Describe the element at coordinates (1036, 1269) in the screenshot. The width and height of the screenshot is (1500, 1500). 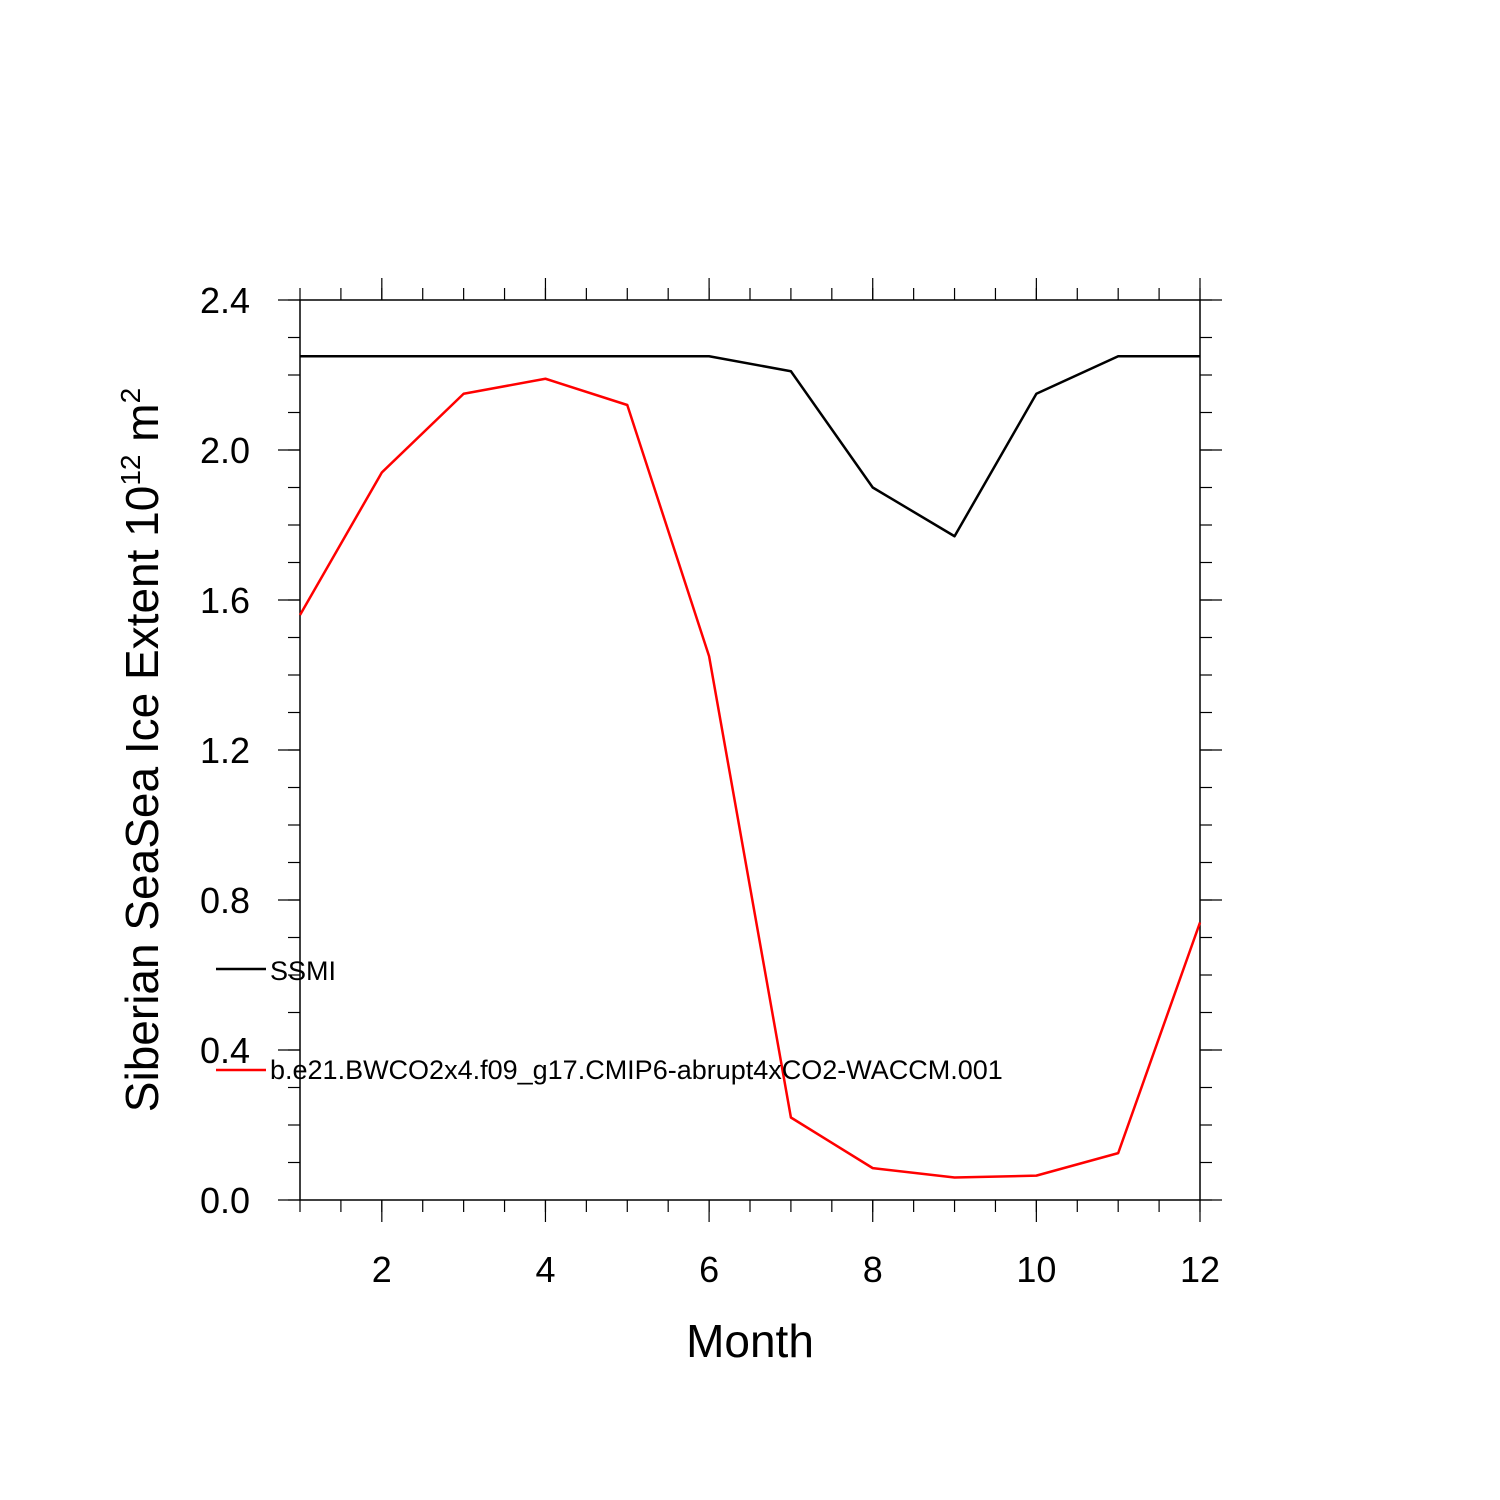
I see `x-tick-label: 10` at that location.